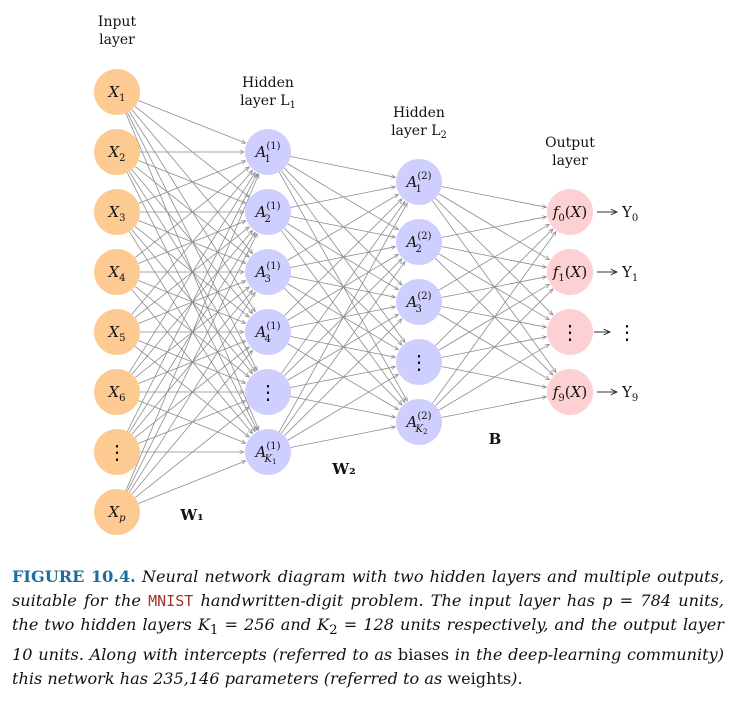  Describe the element at coordinates (268, 392) in the screenshot. I see `hidden1-node-label: ⋮` at that location.